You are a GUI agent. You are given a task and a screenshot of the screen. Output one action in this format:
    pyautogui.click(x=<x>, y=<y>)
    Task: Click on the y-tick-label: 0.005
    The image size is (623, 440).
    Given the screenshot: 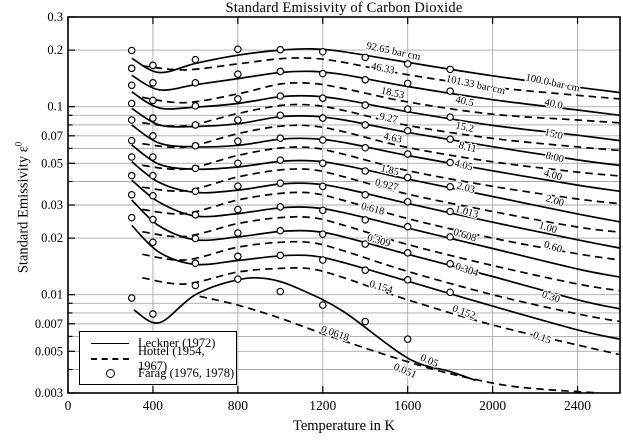 What is the action you would take?
    pyautogui.click(x=49, y=351)
    